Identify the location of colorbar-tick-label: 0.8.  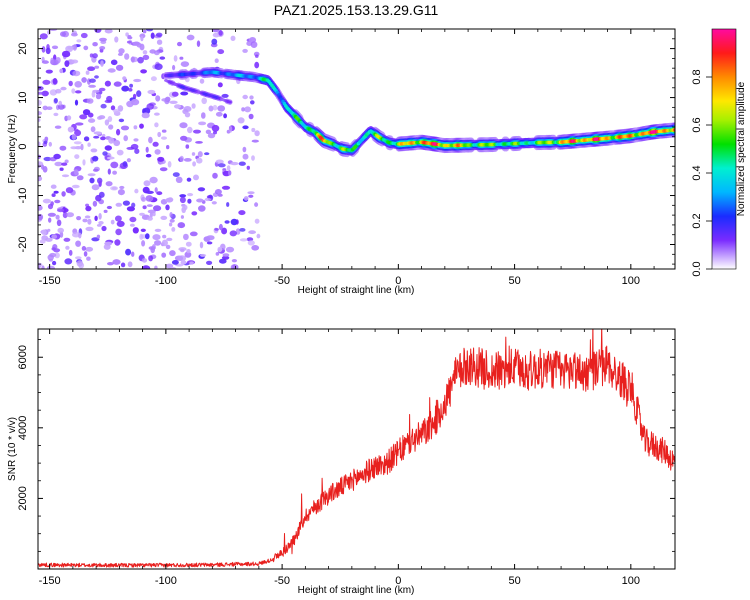
(697, 76).